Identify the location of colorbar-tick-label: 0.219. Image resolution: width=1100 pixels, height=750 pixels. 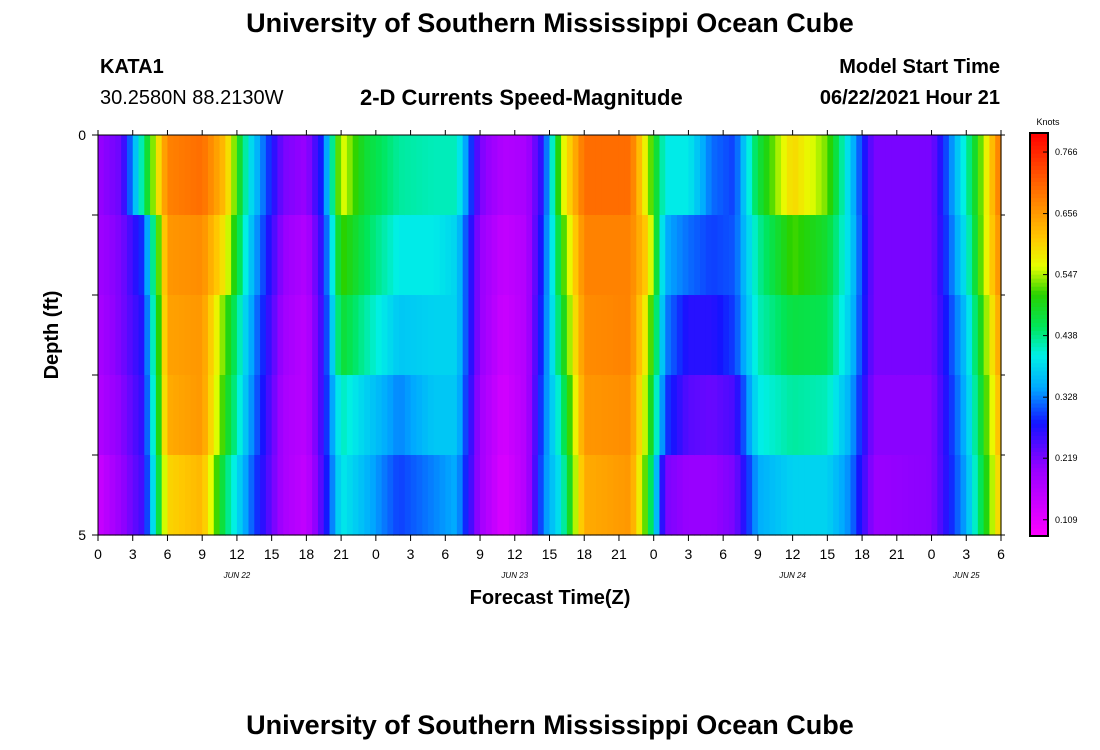
(1066, 458).